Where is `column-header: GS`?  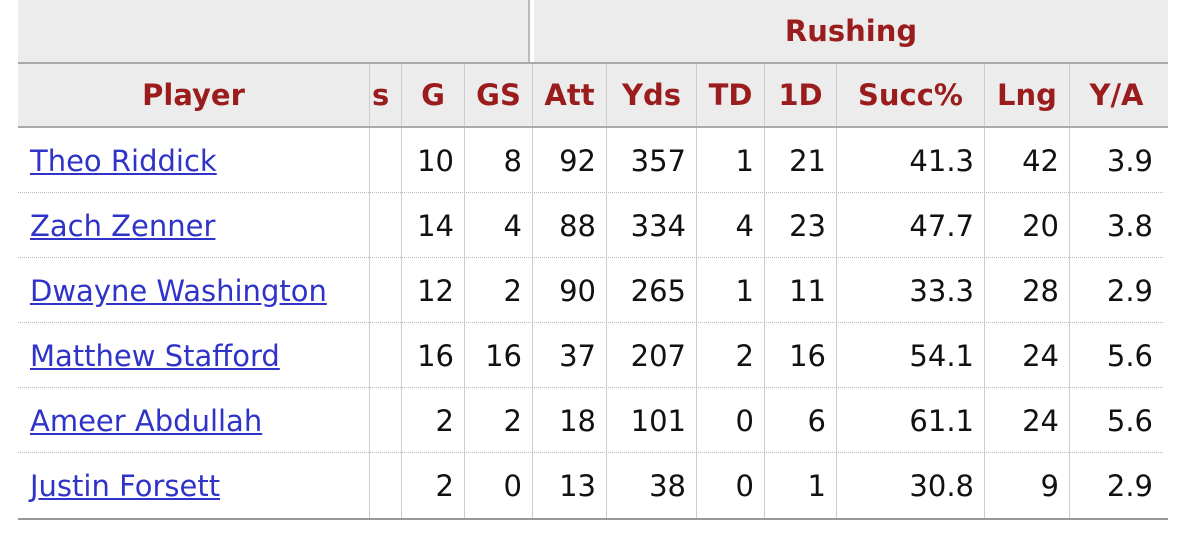 column-header: GS is located at coordinates (499, 95).